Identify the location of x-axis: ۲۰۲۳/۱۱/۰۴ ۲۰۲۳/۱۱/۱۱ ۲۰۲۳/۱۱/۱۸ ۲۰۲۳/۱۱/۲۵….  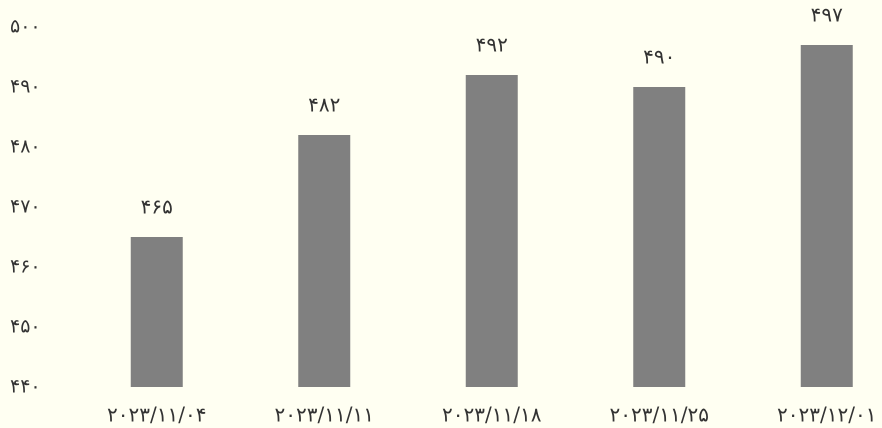
(491, 415).